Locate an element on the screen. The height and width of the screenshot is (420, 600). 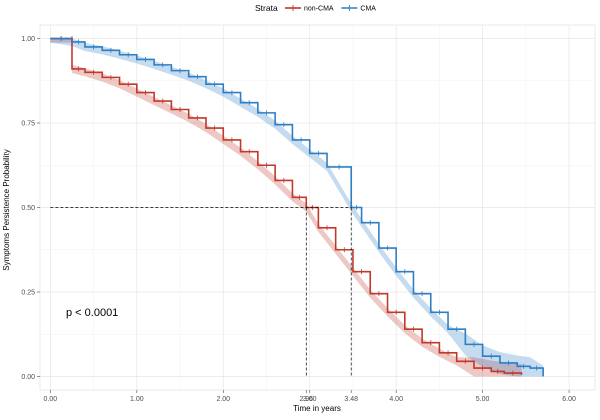
p-value-annotation: p < 0.0001 is located at coordinates (92, 313).